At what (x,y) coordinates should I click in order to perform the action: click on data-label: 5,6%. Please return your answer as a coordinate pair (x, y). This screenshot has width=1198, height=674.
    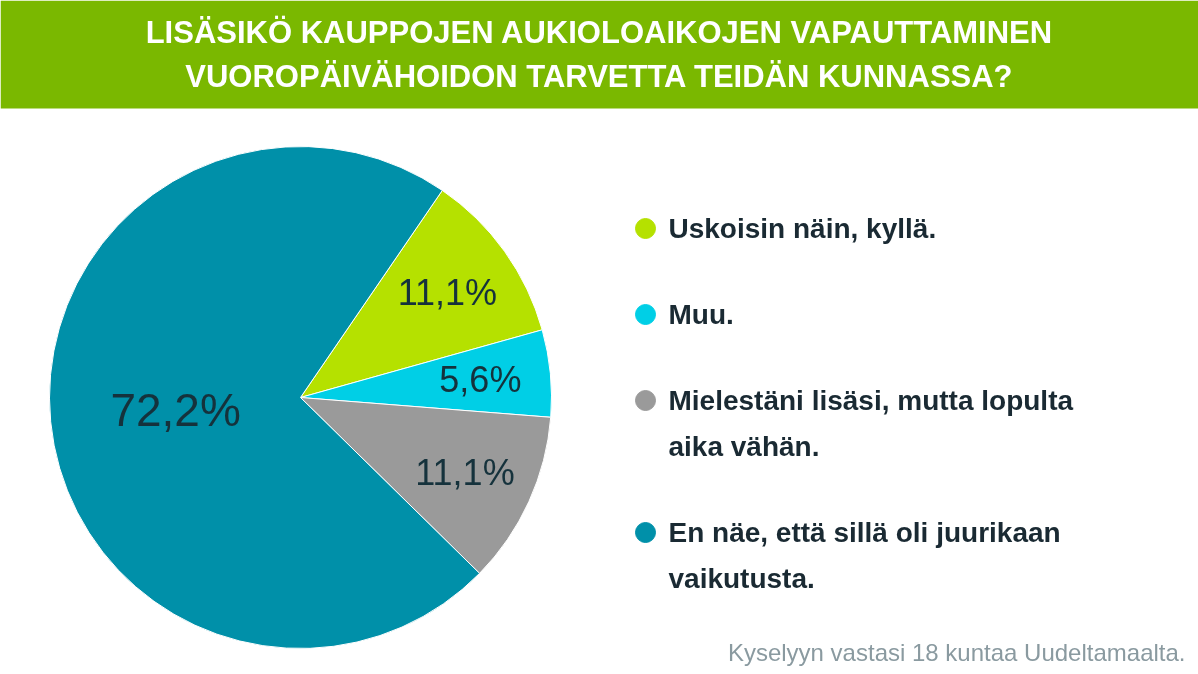
    Looking at the image, I should click on (480, 380).